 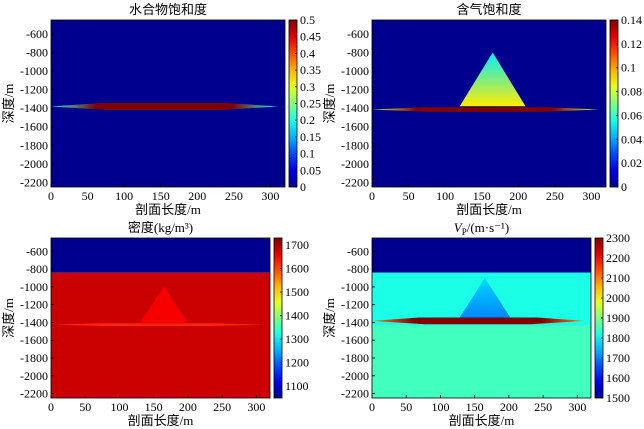 What do you see at coordinates (160, 335) in the screenshot?
I see `sediment` at bounding box center [160, 335].